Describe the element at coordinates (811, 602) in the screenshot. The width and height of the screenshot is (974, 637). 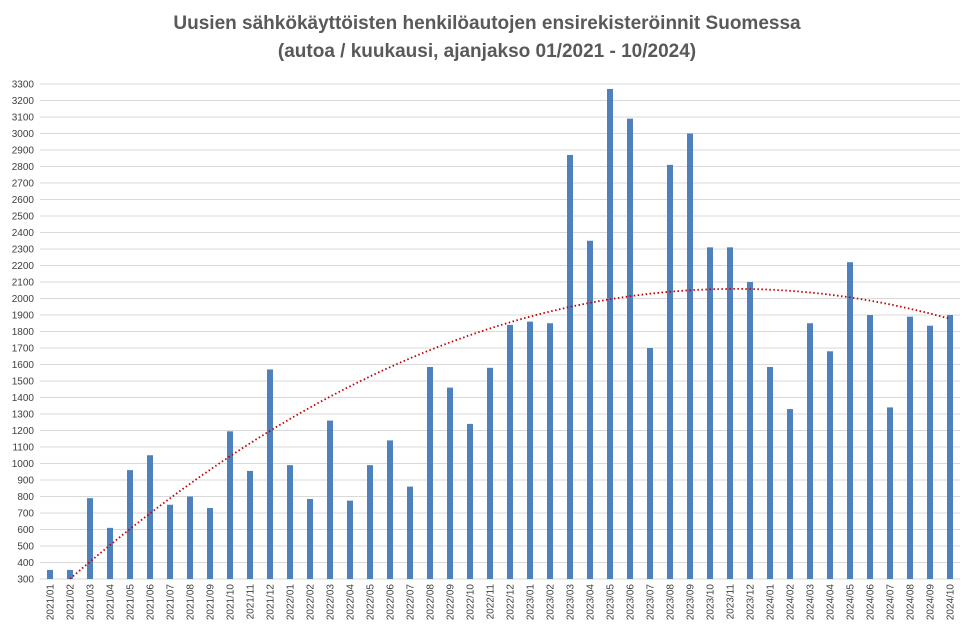
I see `x-tick-label: 2024/03` at that location.